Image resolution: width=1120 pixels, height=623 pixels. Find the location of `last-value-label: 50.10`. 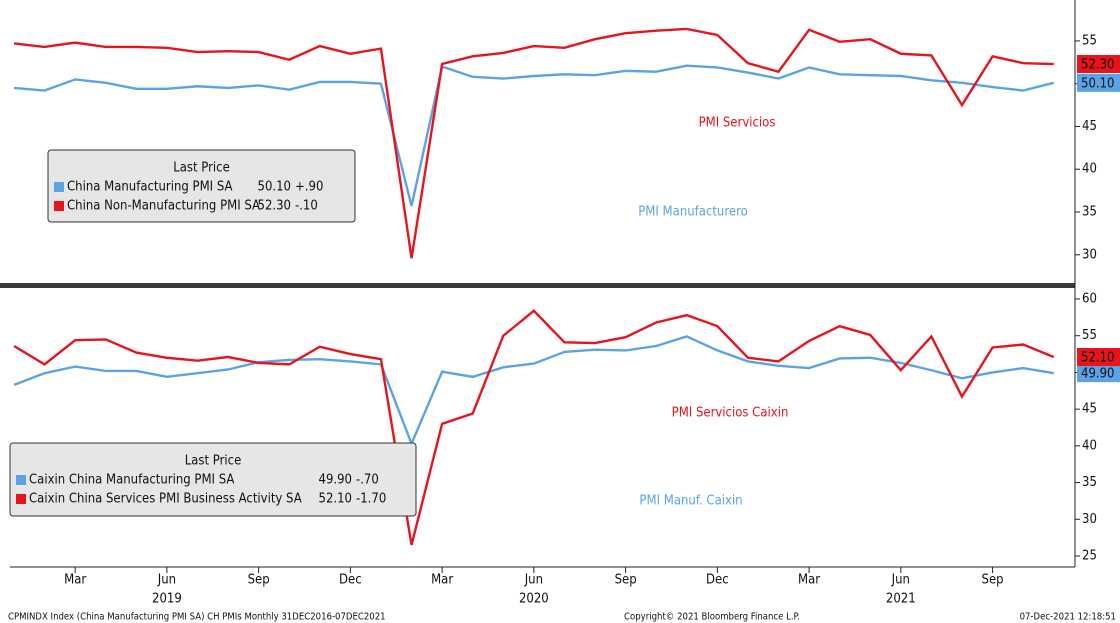

last-value-label: 50.10 is located at coordinates (1097, 83).